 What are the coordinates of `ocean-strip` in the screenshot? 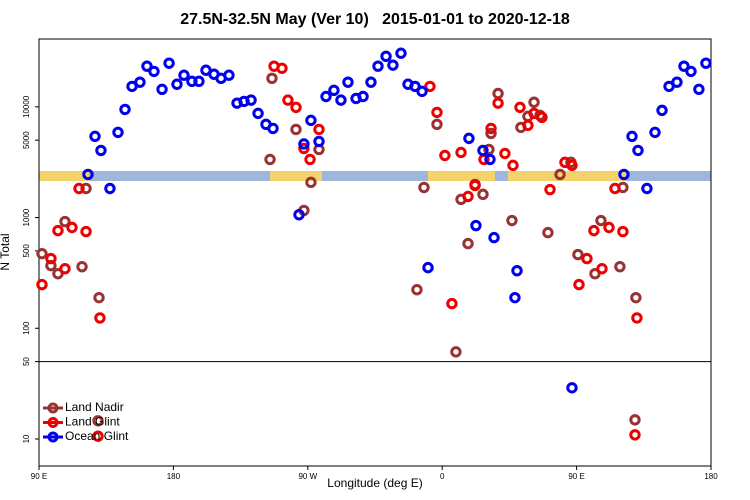 It's located at (375, 176).